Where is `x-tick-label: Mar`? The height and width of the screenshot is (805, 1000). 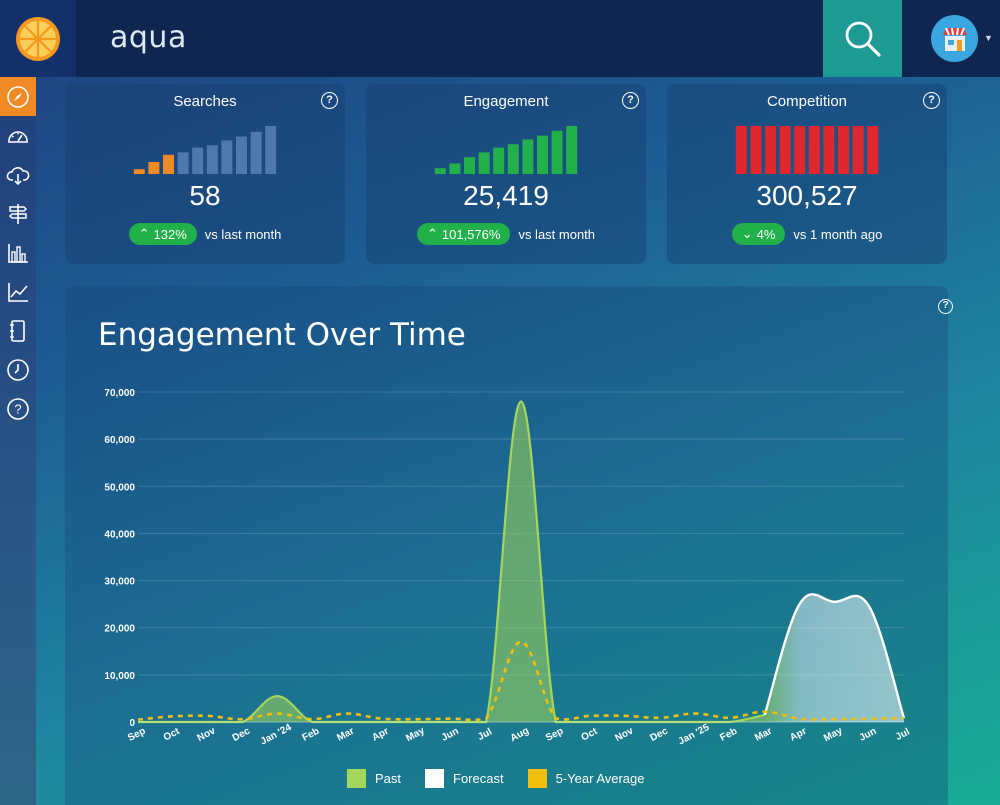
x-tick-label: Mar is located at coordinates (763, 735).